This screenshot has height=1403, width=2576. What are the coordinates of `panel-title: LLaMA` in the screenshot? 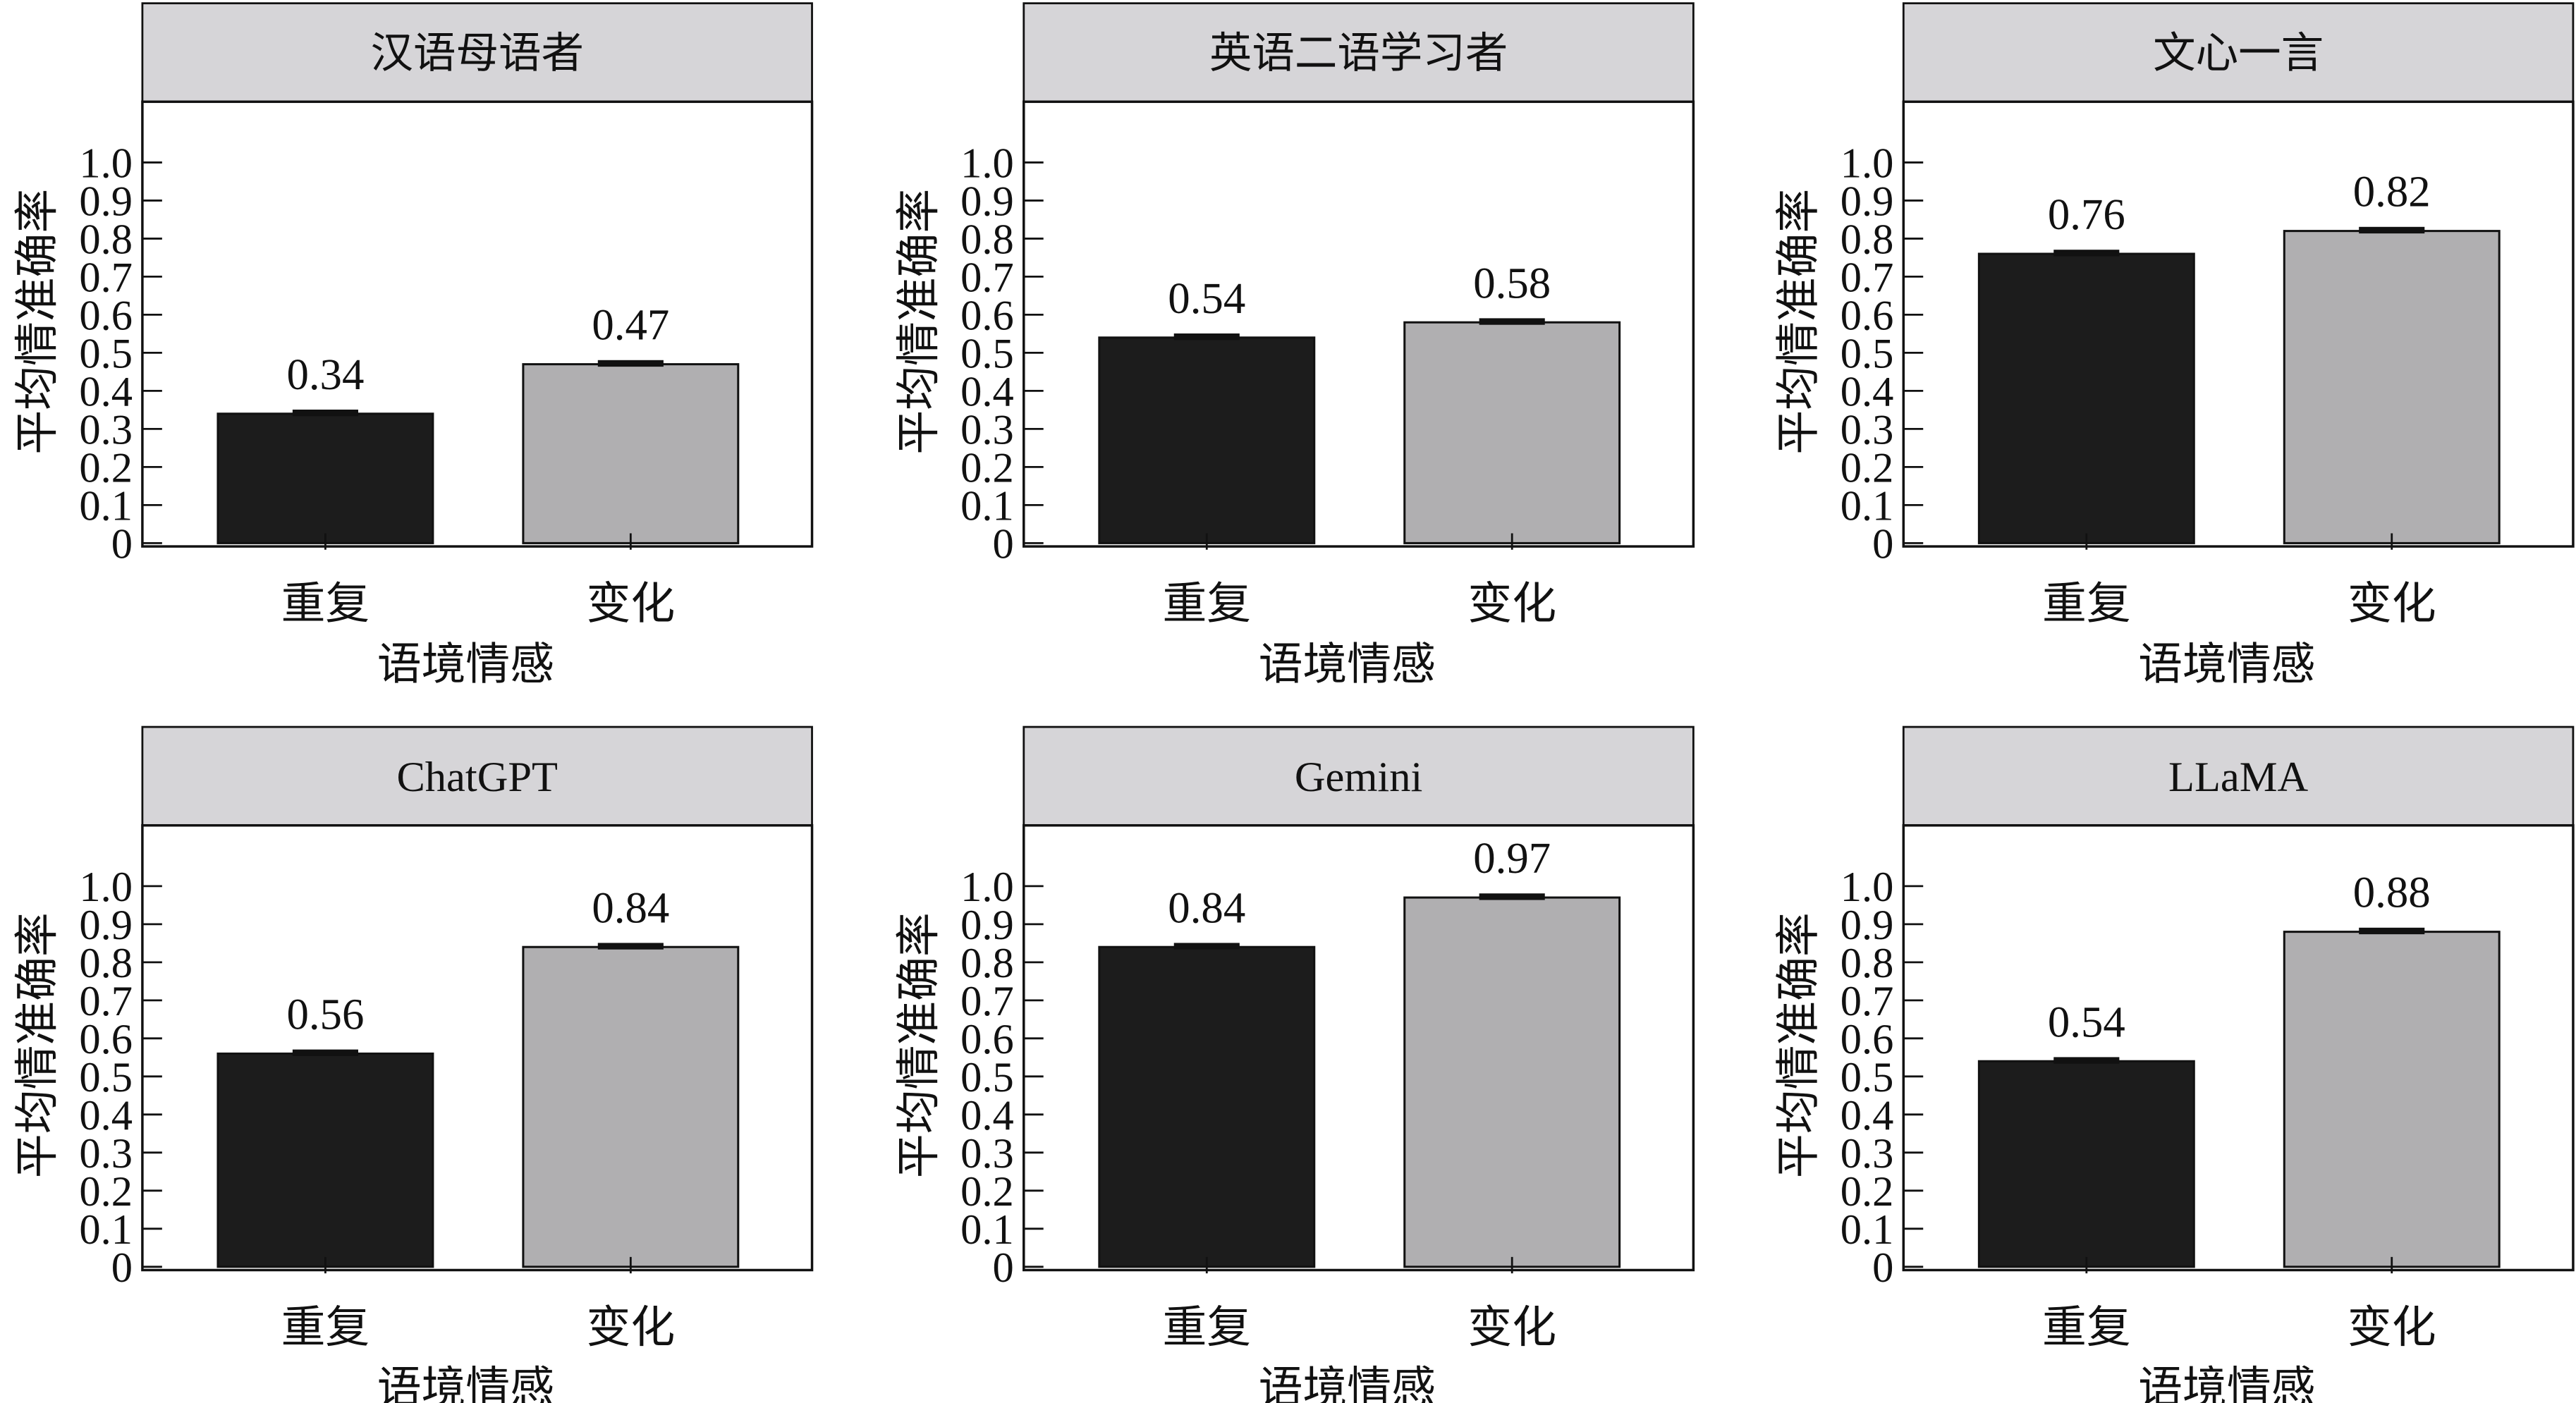 It's located at (2238, 777).